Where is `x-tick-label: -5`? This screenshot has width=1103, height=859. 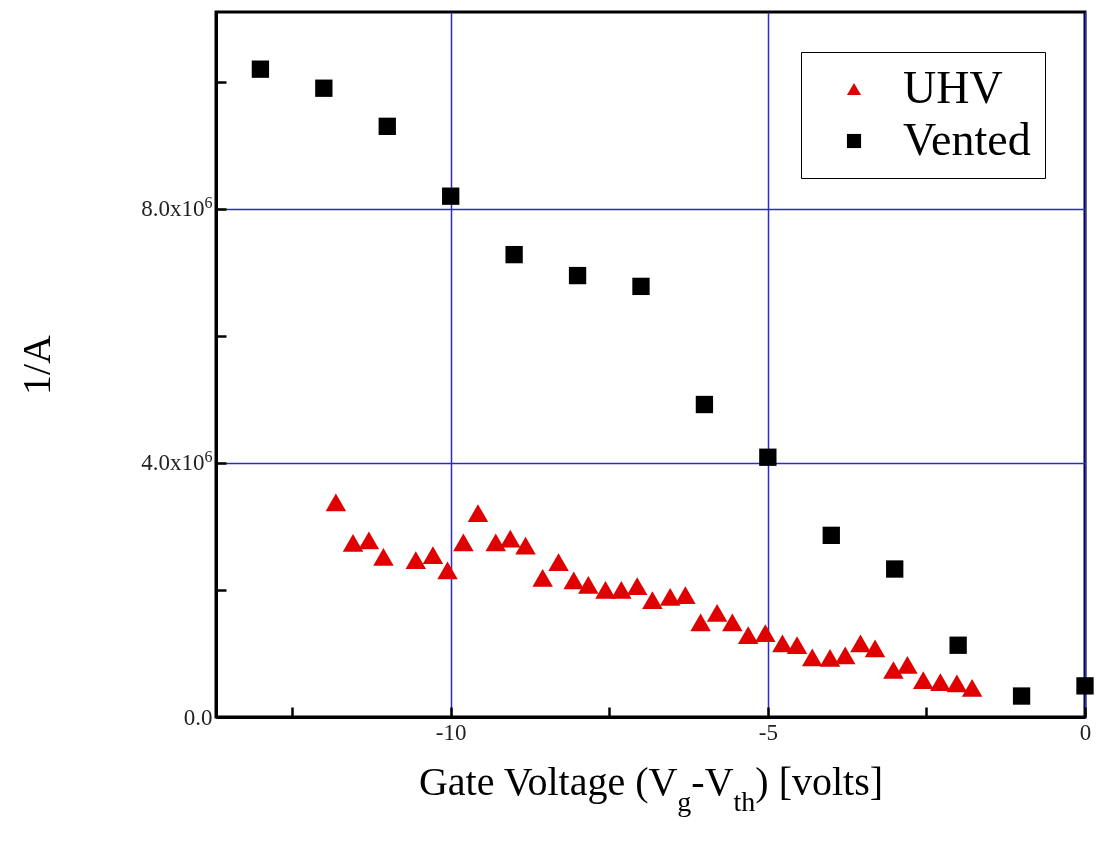
x-tick-label: -5 is located at coordinates (768, 732).